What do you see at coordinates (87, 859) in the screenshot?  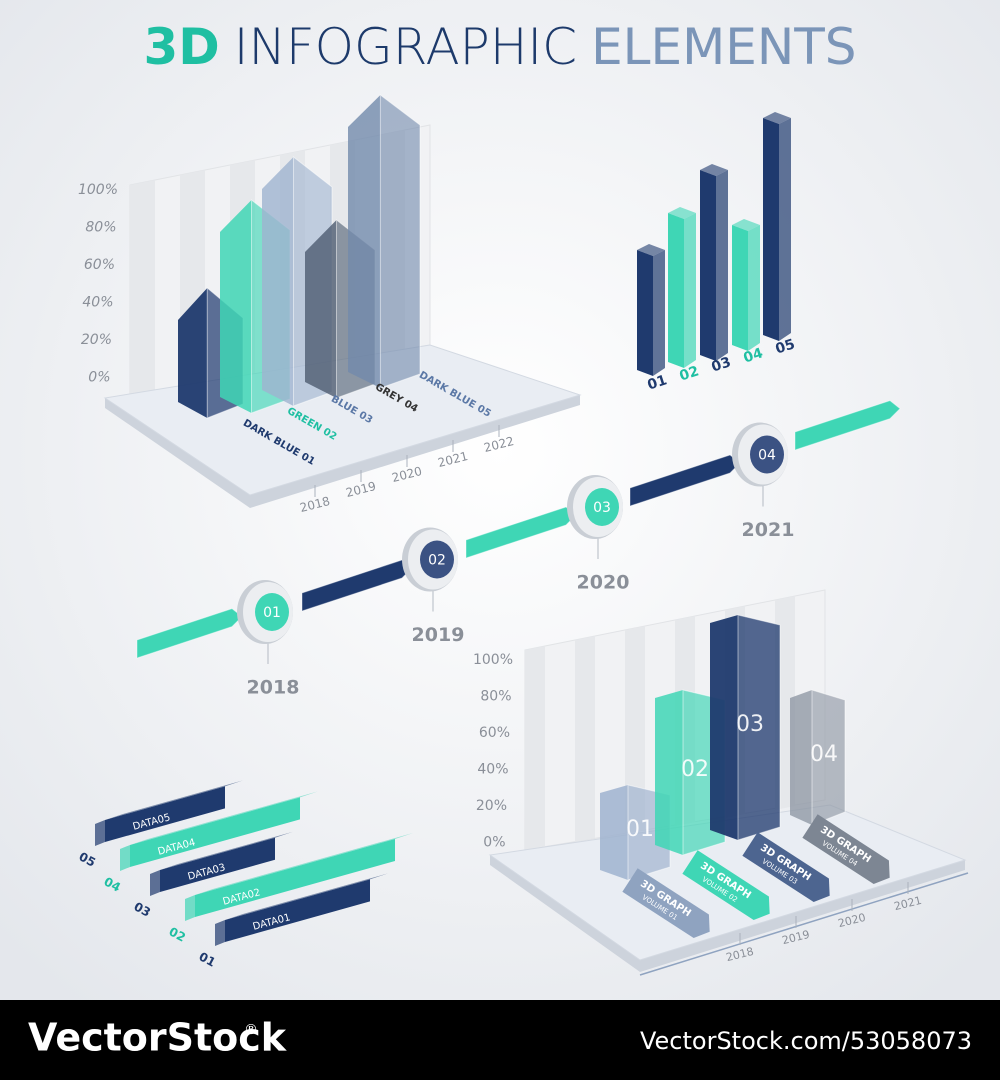 I see `hbar-number: 05` at bounding box center [87, 859].